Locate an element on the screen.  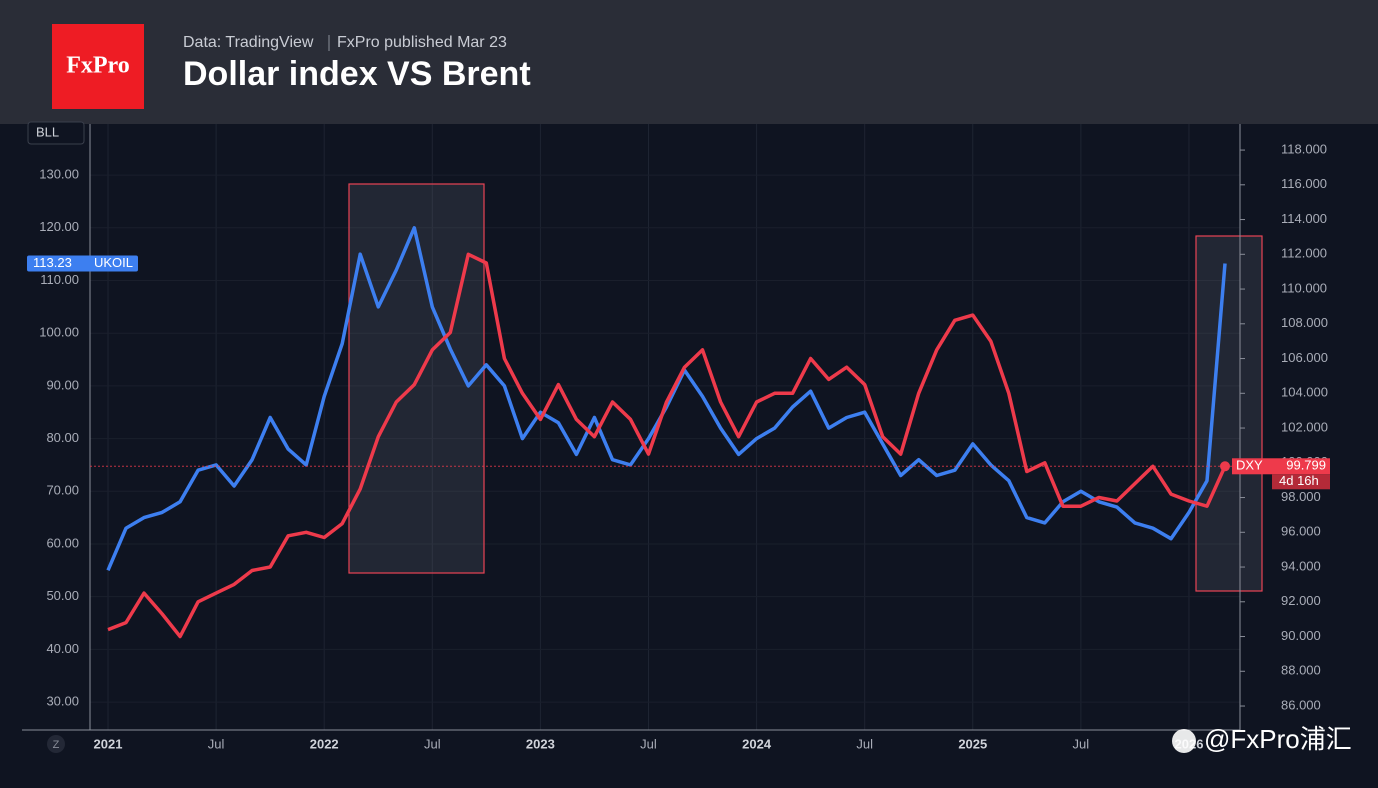
logo: FxPro is located at coordinates (98, 66).